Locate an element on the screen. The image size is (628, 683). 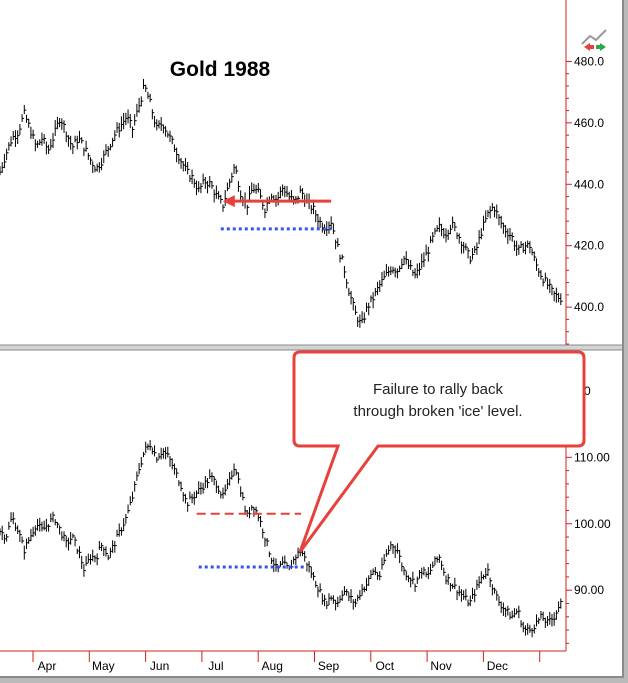
time-axis: Apr May Jun Jul Aug Sep Oct Nov Dec is located at coordinates (283, 661).